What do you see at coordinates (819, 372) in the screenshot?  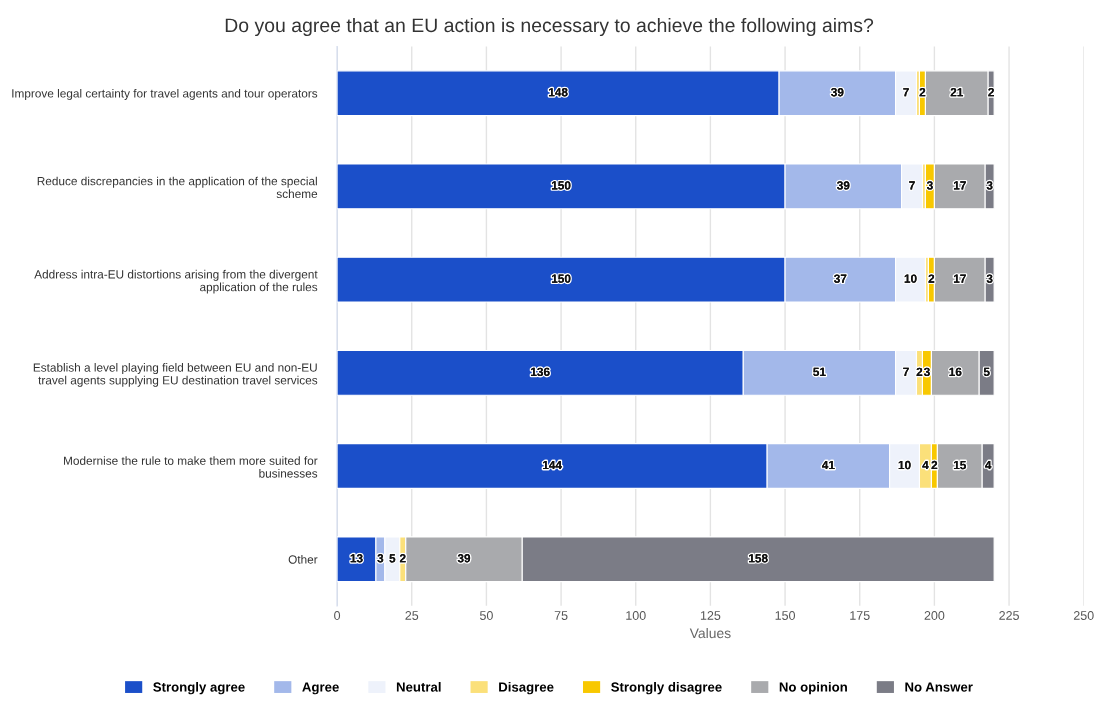 I see `data-label: 51` at bounding box center [819, 372].